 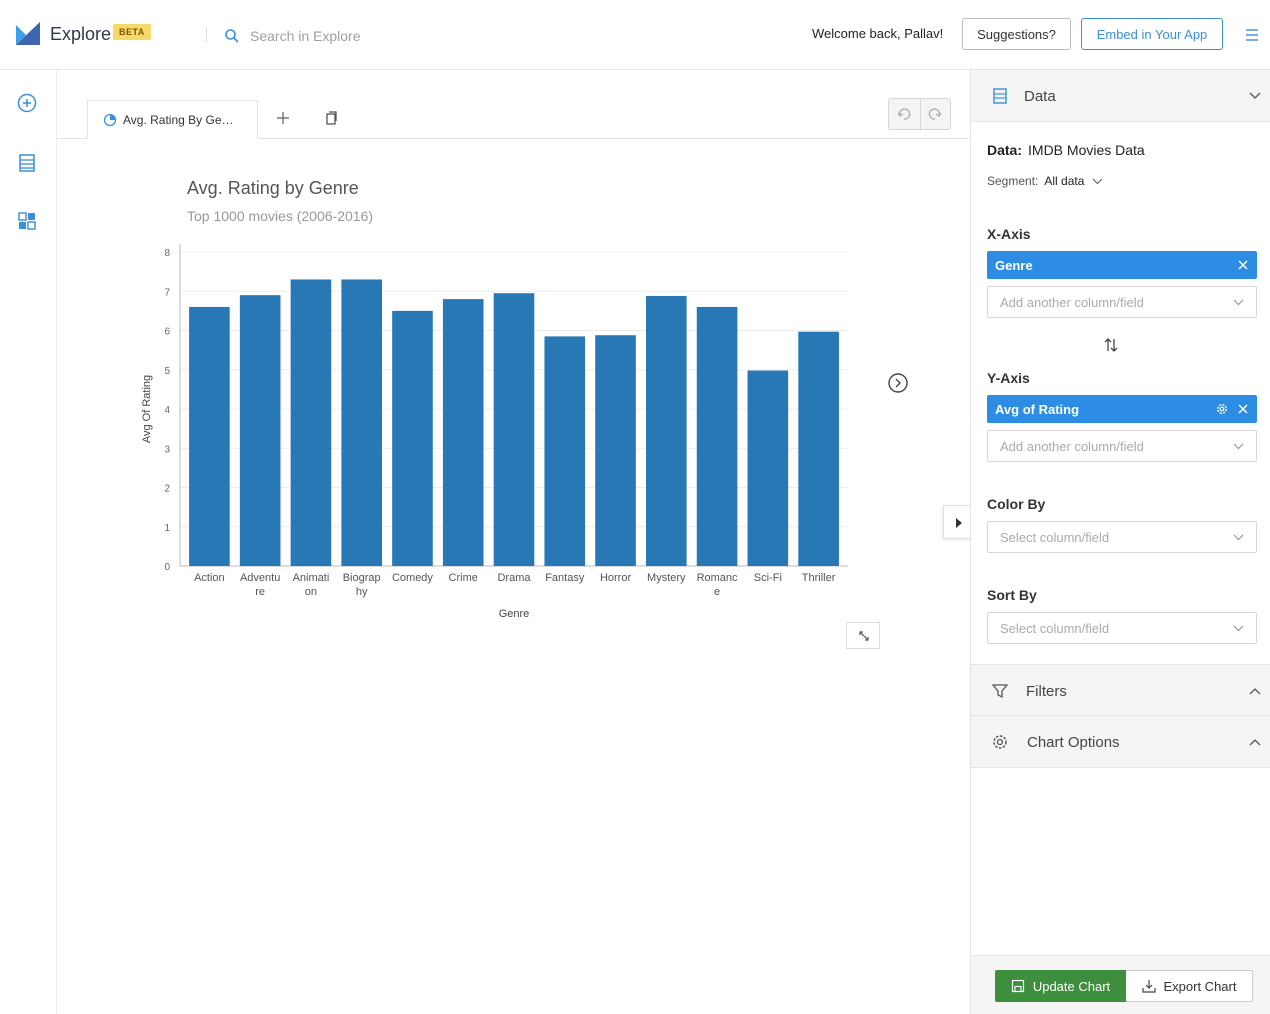 I want to click on search-icon, so click(x=232, y=36).